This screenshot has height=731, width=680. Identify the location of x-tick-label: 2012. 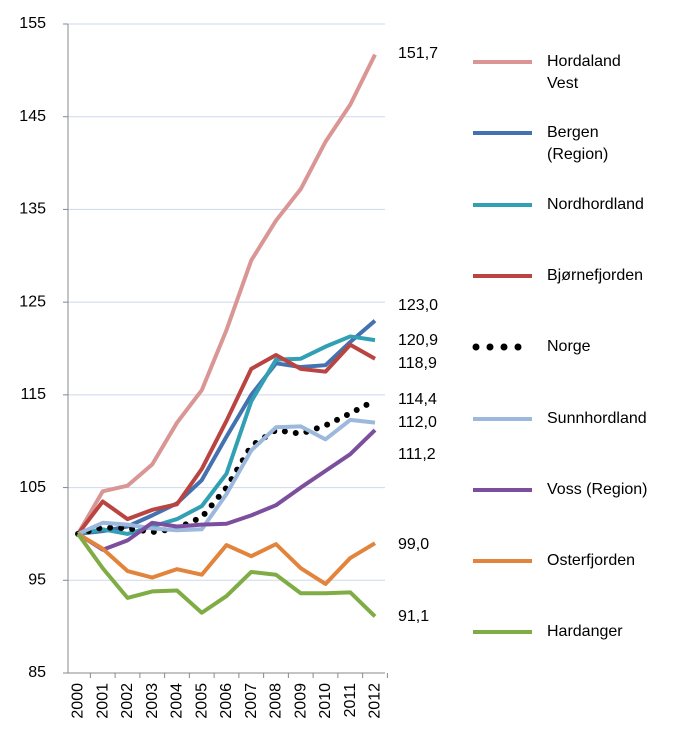
(375, 701).